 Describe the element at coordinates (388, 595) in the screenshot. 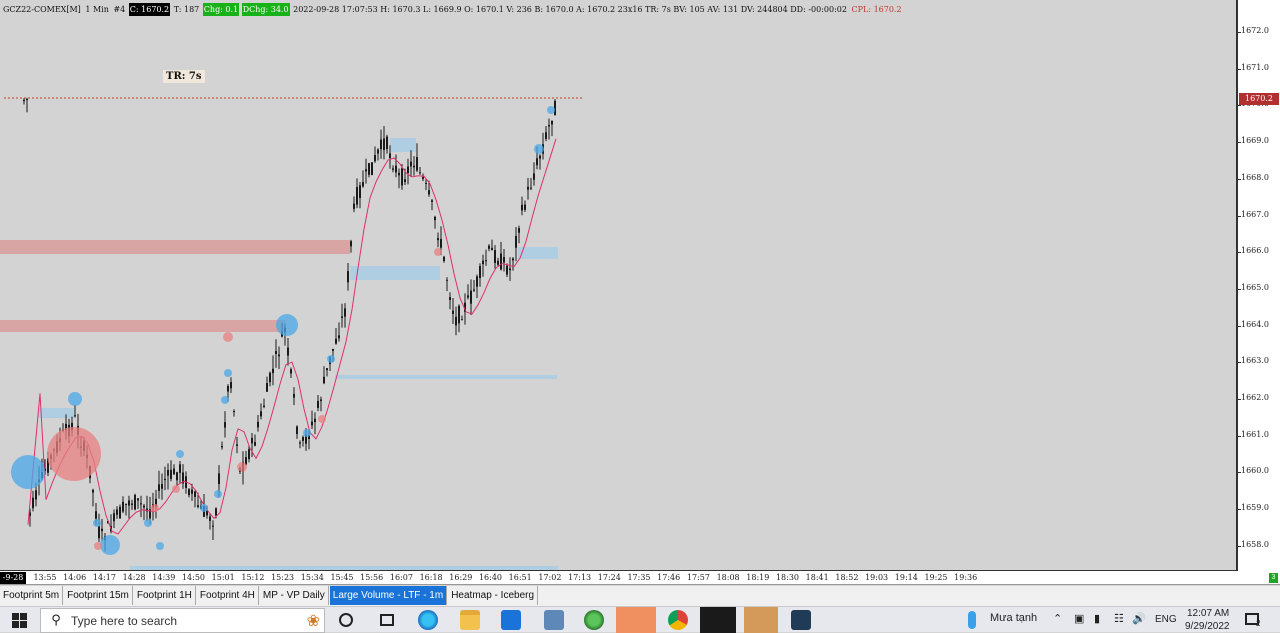

I see `tab-large-volume-ltf-1m: Large Volume - LTF - 1m` at that location.